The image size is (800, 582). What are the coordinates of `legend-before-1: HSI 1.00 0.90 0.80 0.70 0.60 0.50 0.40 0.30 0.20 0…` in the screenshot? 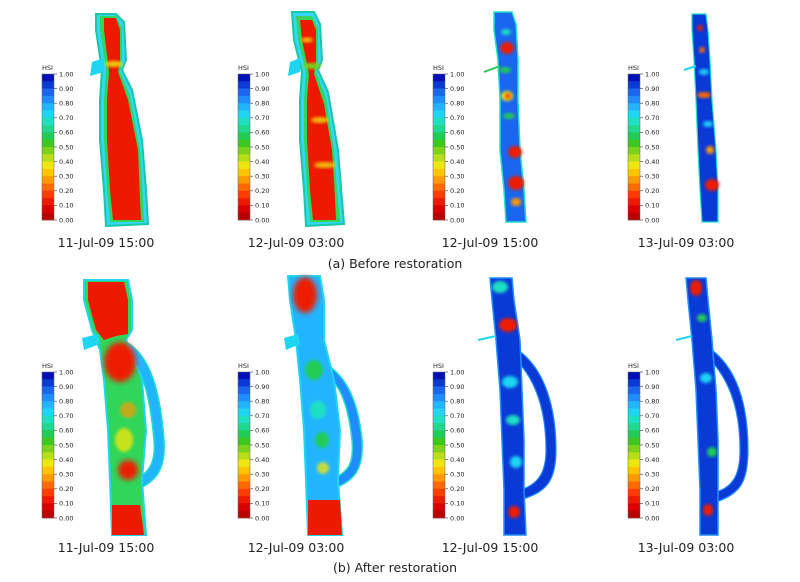 It's located at (57, 144).